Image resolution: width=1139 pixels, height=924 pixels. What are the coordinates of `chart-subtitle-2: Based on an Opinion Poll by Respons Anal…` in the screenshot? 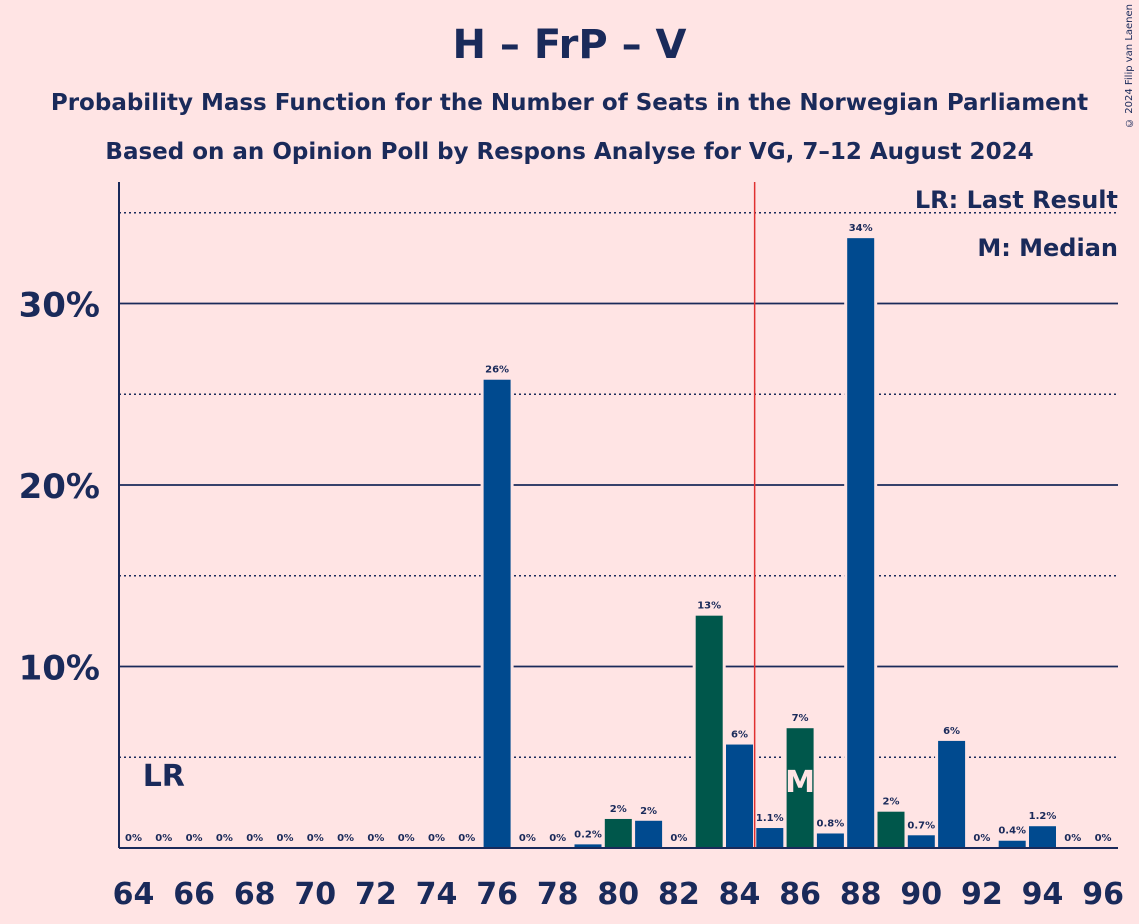 It's located at (569, 152).